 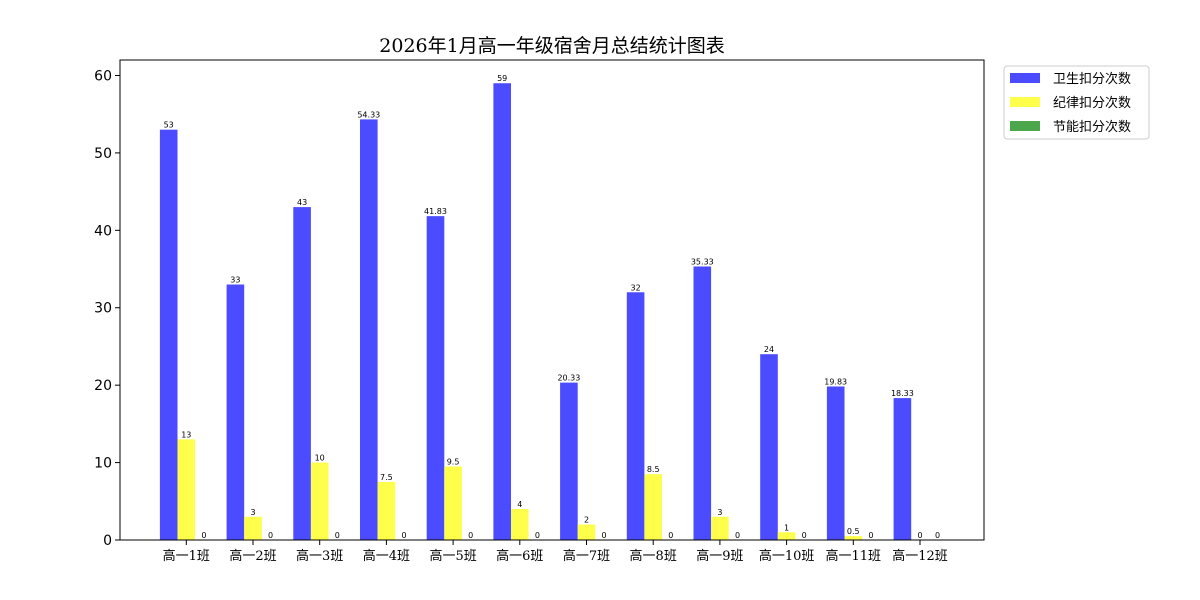 I want to click on y-axis: 0 10 20 30 40 50 60, so click(x=107, y=308).